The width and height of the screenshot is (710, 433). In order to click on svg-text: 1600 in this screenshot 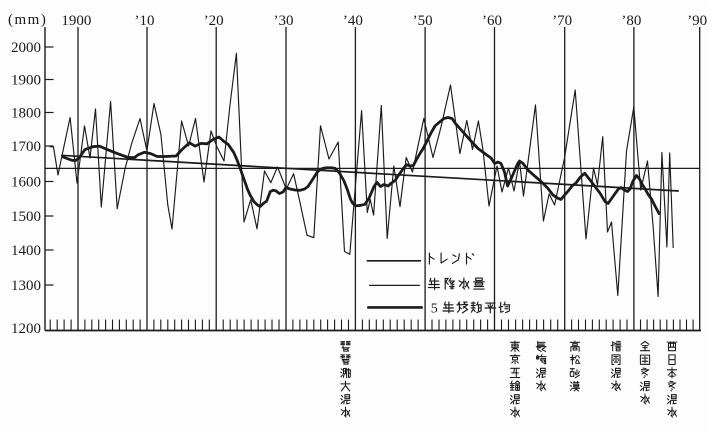, I will do `click(26, 183)`.